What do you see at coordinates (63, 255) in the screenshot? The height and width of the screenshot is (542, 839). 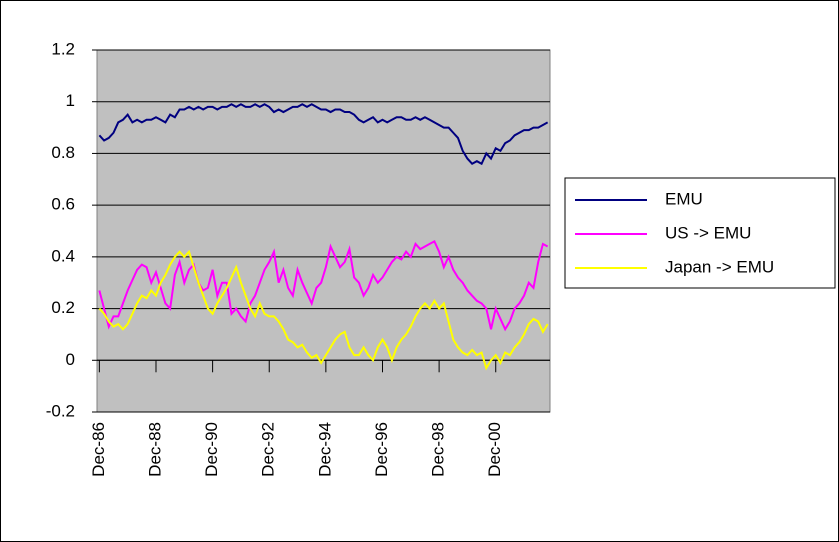 I see `y-tick-label: 0.4` at bounding box center [63, 255].